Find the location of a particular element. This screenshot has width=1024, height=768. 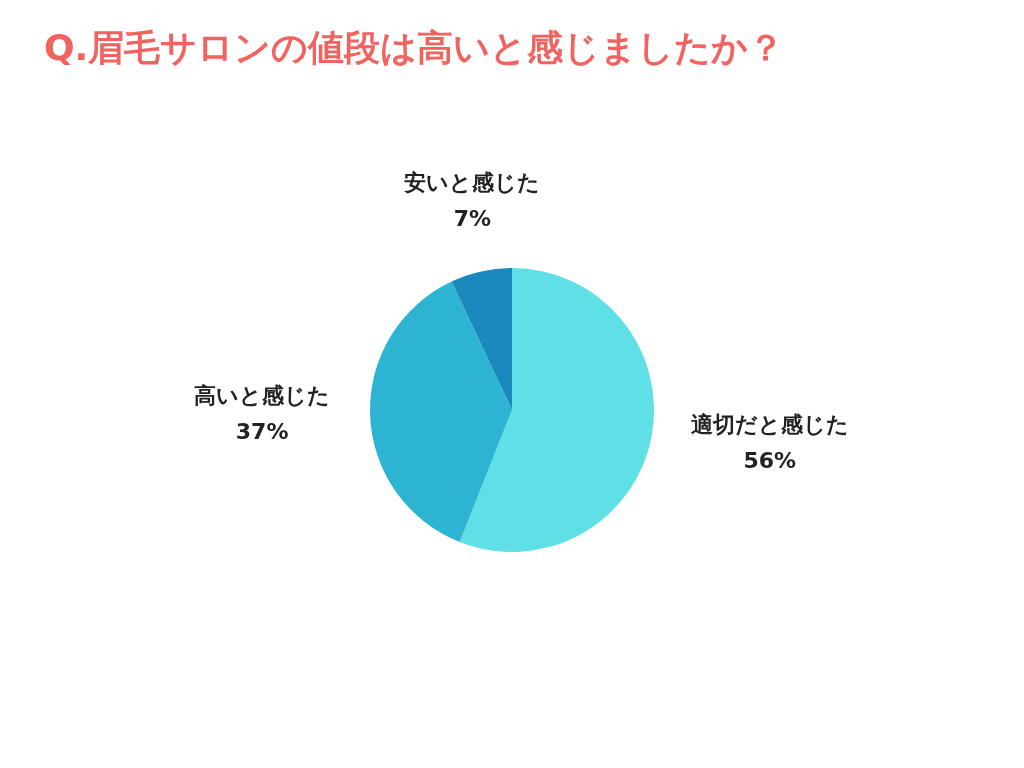

data-label: 7% is located at coordinates (472, 219).